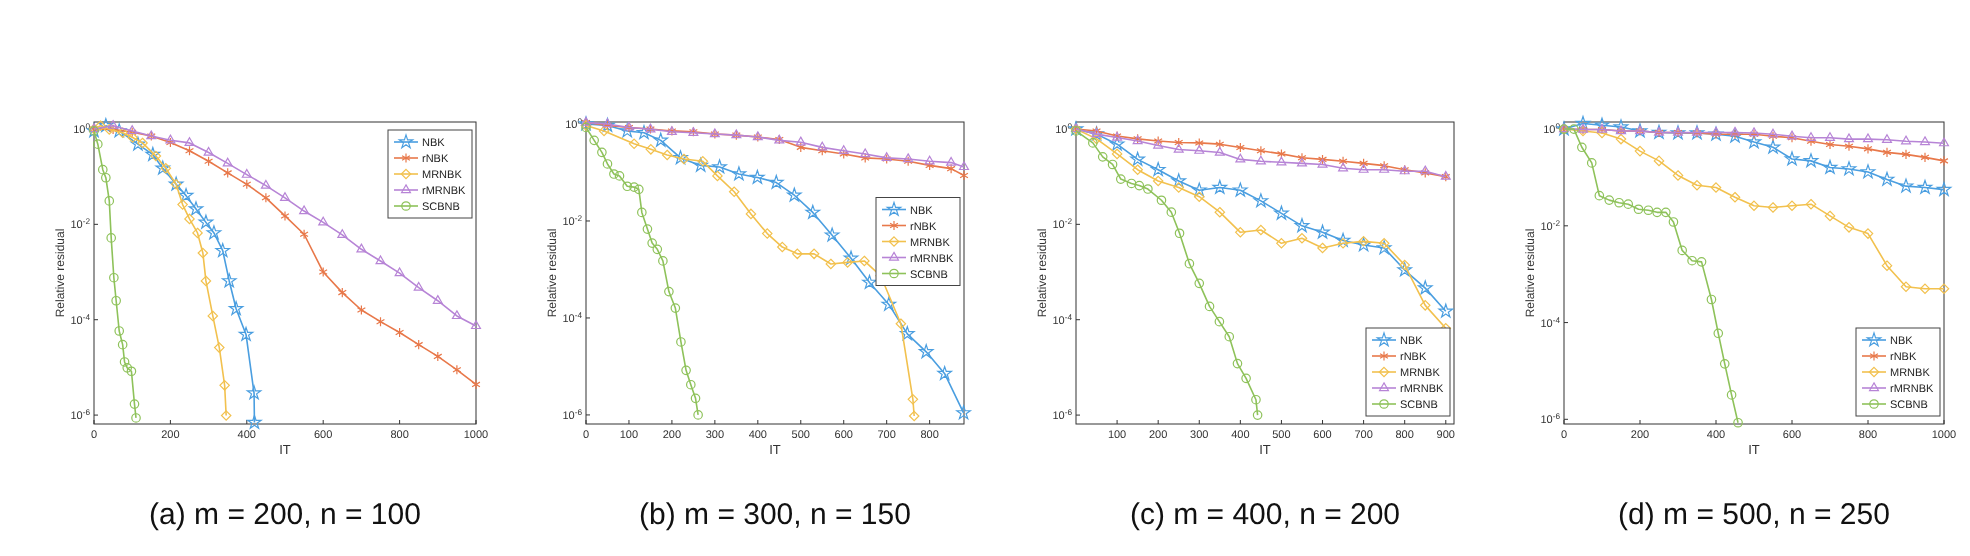 Image resolution: width=1970 pixels, height=556 pixels. Describe the element at coordinates (775, 515) in the screenshot. I see `text: (b) m = 300, n = 150` at that location.